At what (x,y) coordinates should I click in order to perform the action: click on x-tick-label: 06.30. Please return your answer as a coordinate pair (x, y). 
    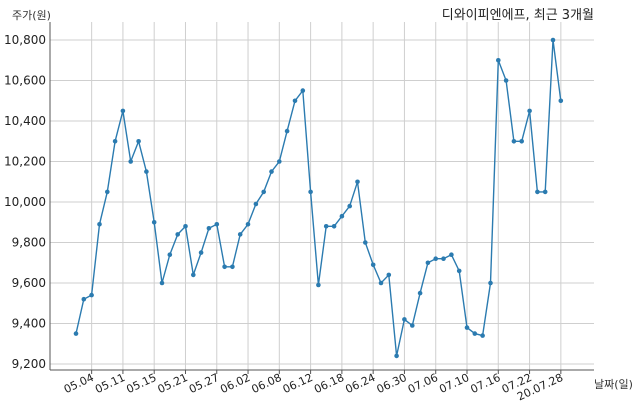
    Looking at the image, I should click on (392, 383).